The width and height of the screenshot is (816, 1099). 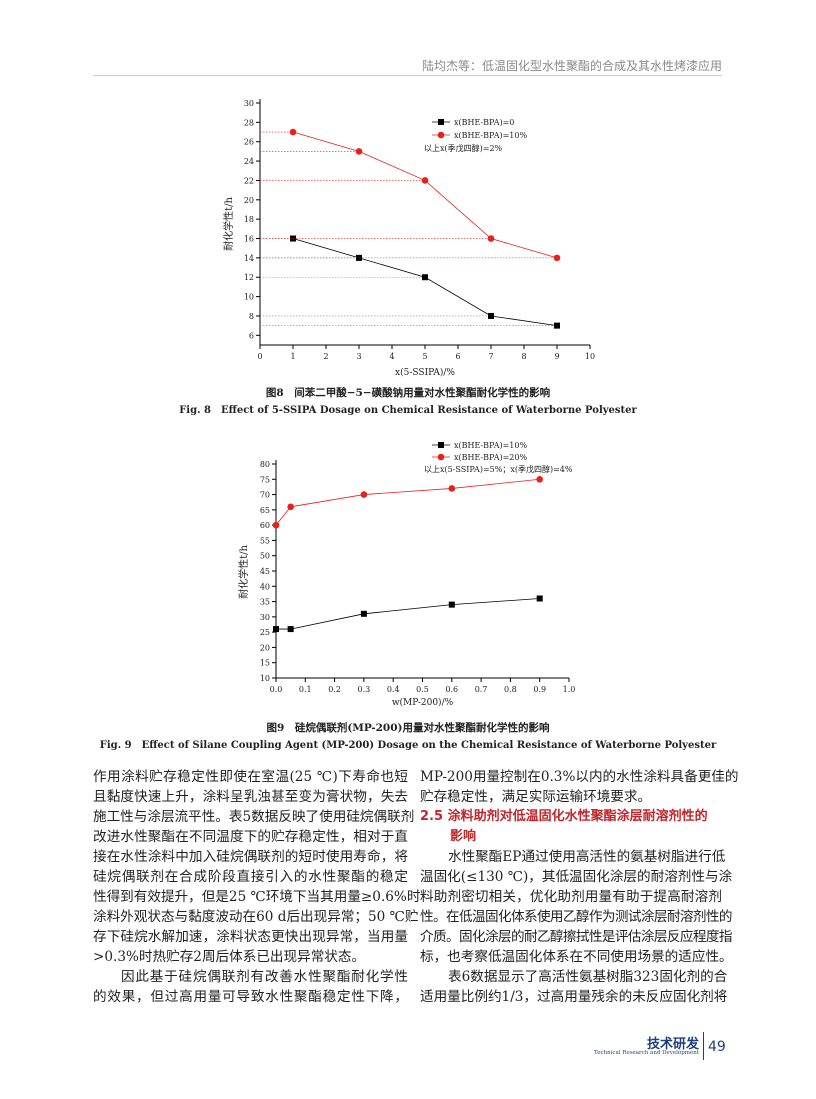 I want to click on header-rule, so click(x=407, y=75).